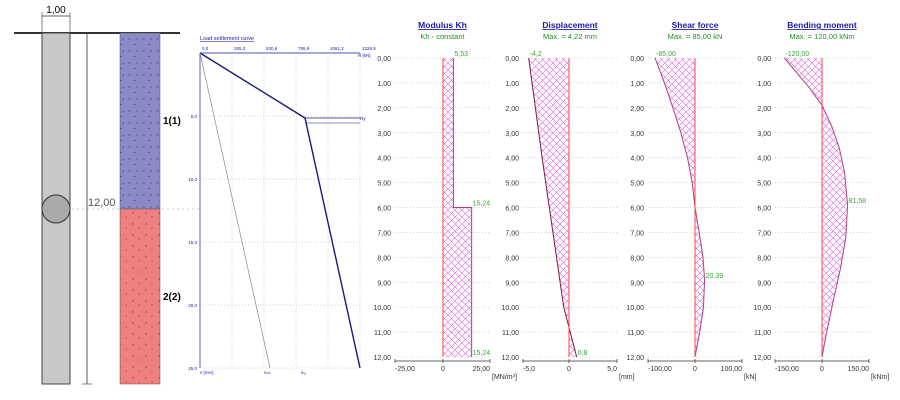 This screenshot has width=900, height=400. I want to click on diagram-subtitle: Max. = 85,00 kN, so click(695, 36).